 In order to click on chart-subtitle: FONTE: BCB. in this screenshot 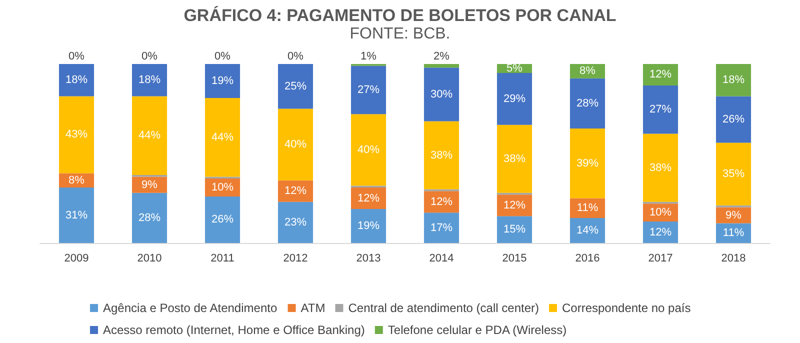, I will do `click(400, 34)`.